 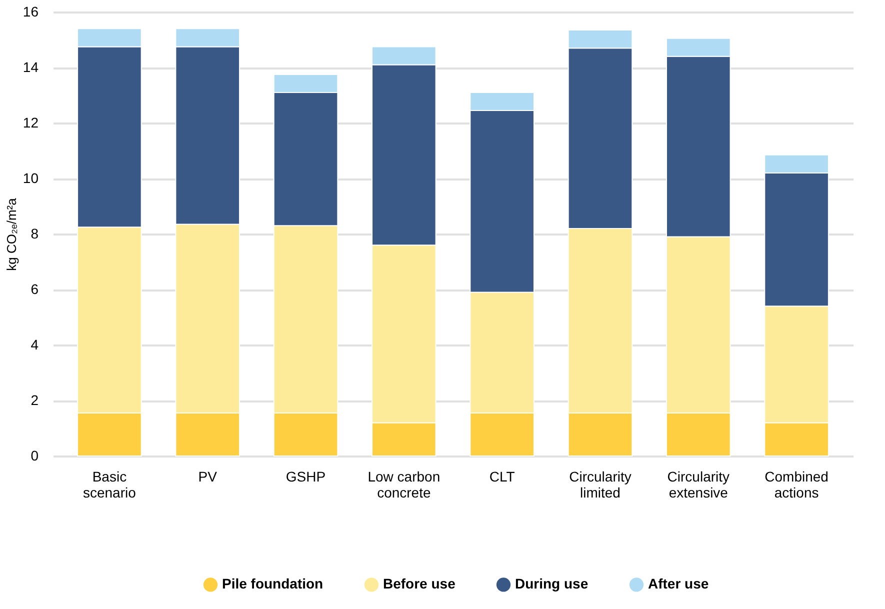 I want to click on y-tick-label: 14, so click(x=30, y=67).